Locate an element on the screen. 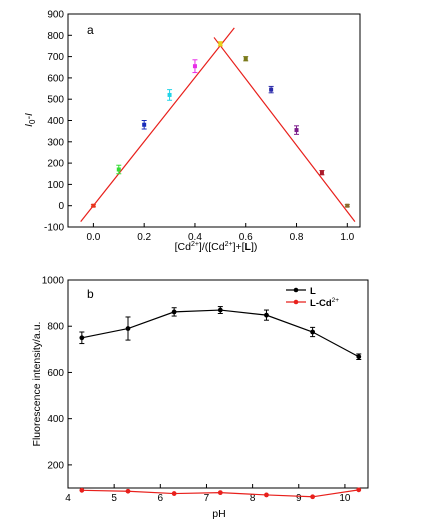 Image resolution: width=425 pixels, height=524 pixels. b-x-tick-label: 7 is located at coordinates (207, 498).